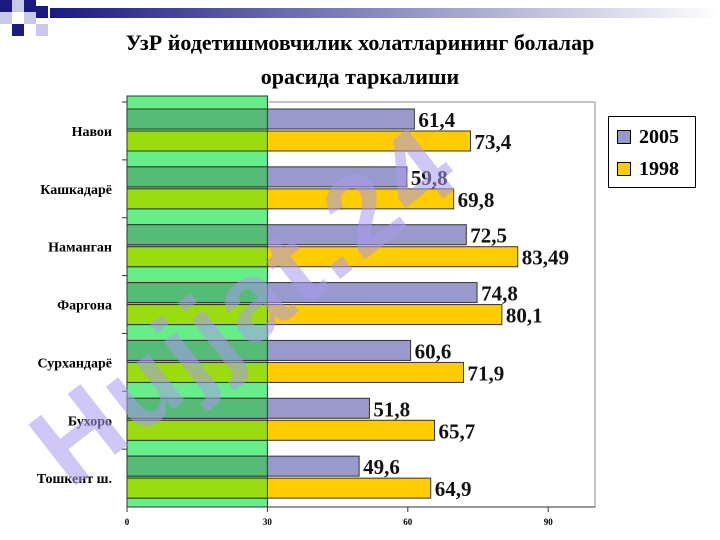  I want to click on legend-item-2005: 2005, so click(648, 137).